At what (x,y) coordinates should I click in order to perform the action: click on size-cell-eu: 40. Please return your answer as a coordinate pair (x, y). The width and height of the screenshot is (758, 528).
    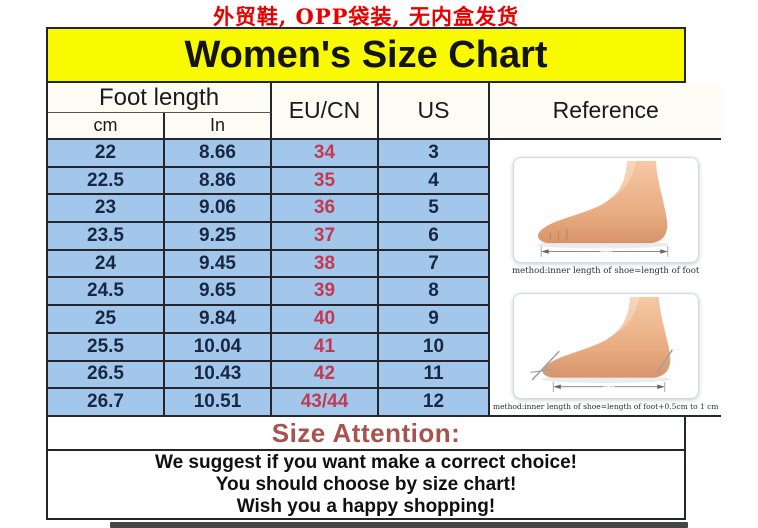
    Looking at the image, I should click on (325, 320).